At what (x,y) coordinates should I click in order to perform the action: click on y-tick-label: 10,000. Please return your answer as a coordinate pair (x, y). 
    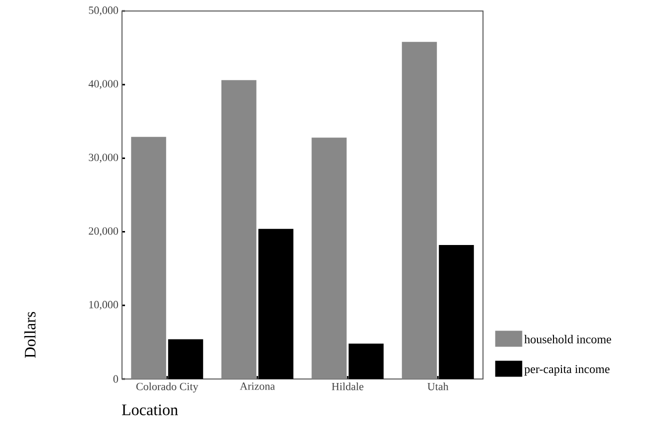
    Looking at the image, I should click on (103, 305).